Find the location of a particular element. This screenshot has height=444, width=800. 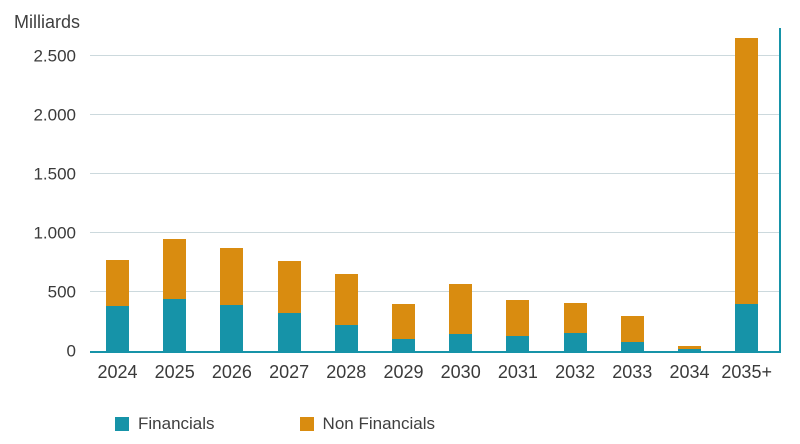

bar-2028 is located at coordinates (346, 312).